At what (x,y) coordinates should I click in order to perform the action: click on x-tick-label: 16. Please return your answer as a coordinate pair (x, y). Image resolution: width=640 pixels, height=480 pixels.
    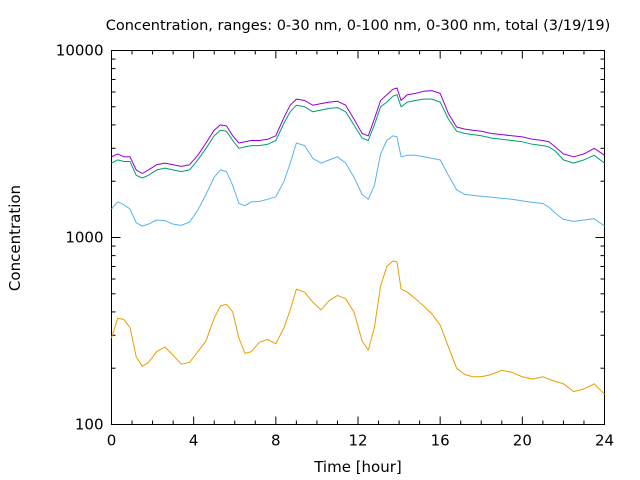
    Looking at the image, I should click on (440, 441).